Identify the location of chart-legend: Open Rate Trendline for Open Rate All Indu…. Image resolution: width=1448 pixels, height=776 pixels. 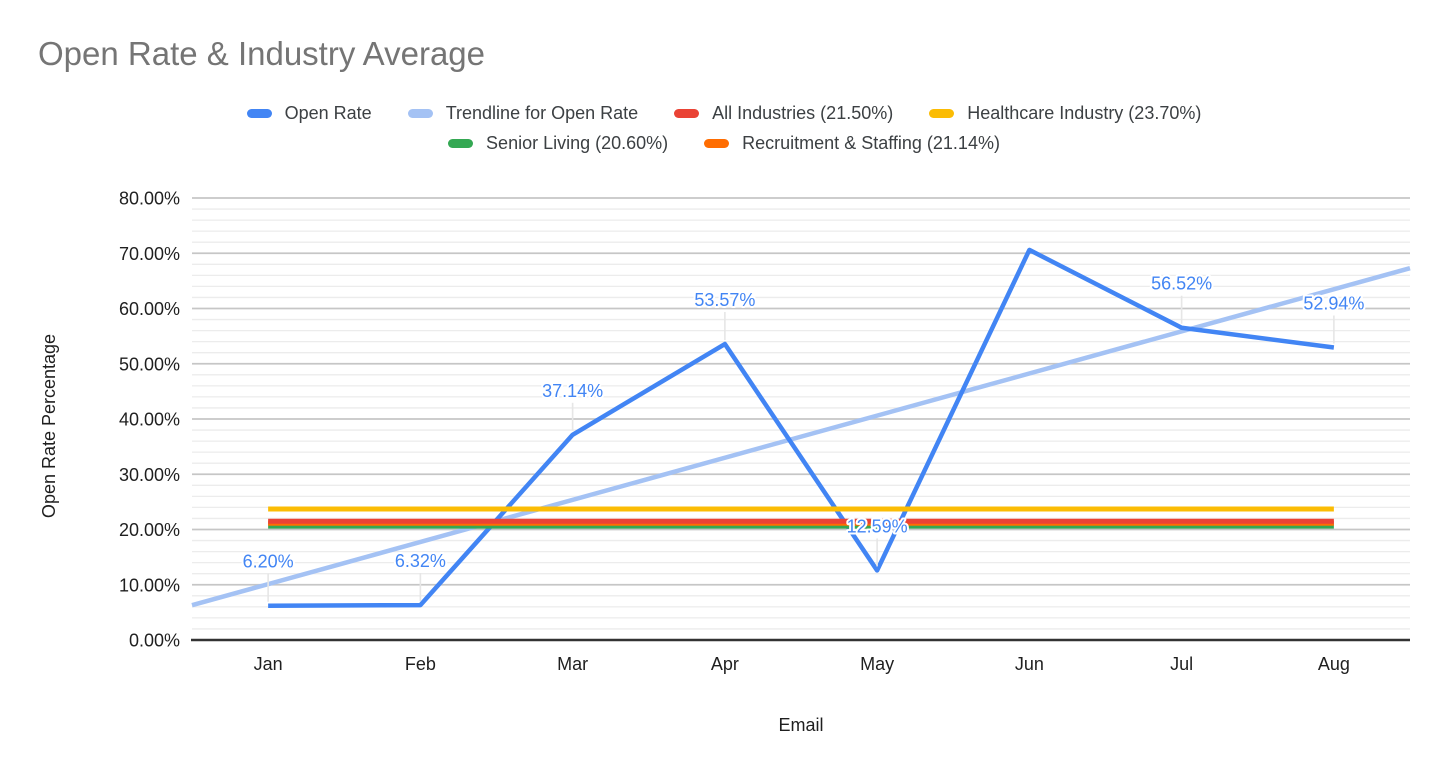
(724, 128).